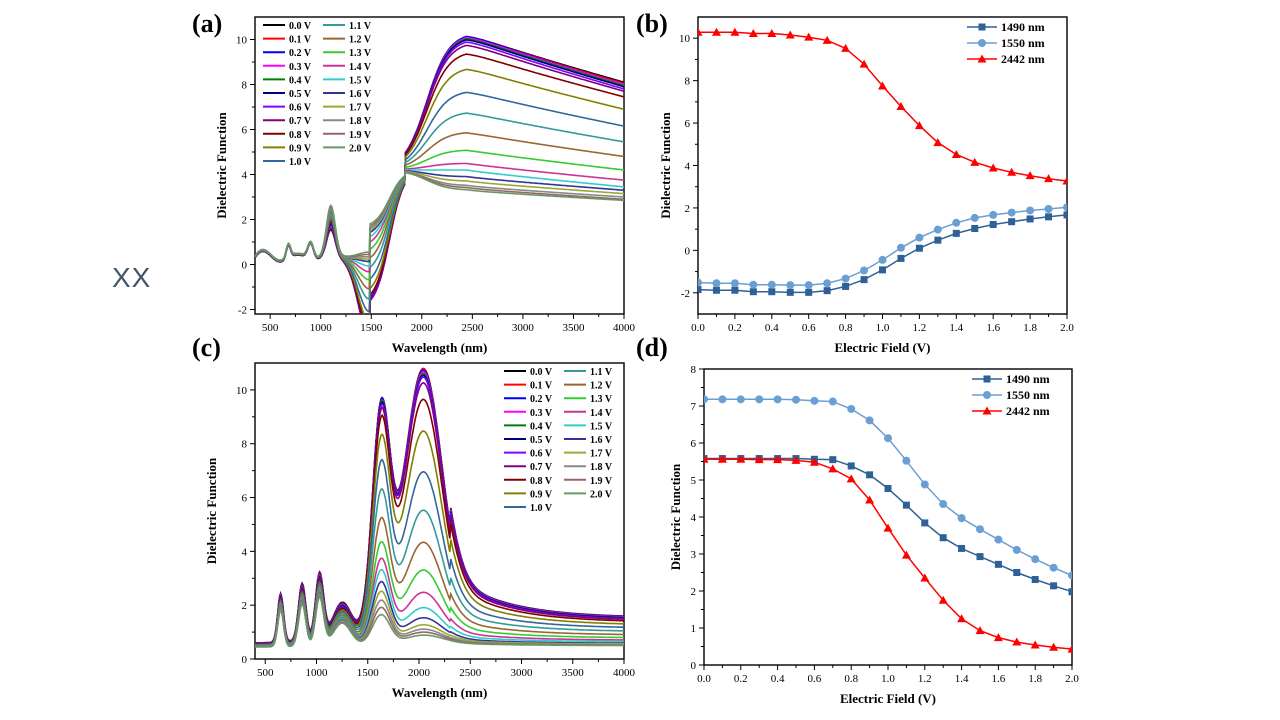 The height and width of the screenshot is (720, 1280). Describe the element at coordinates (300, 80) in the screenshot. I see `legend-label: 0.4 V` at that location.